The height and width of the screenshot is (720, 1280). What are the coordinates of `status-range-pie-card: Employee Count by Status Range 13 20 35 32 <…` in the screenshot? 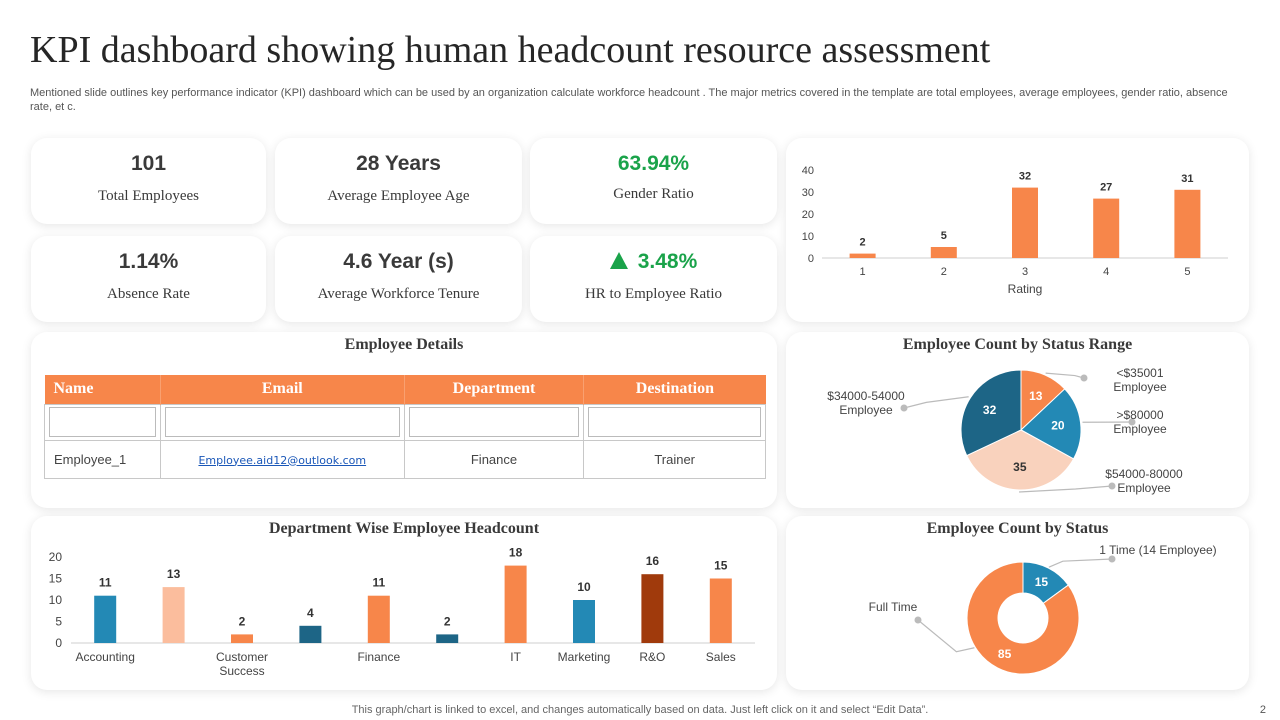 It's located at (1017, 420).